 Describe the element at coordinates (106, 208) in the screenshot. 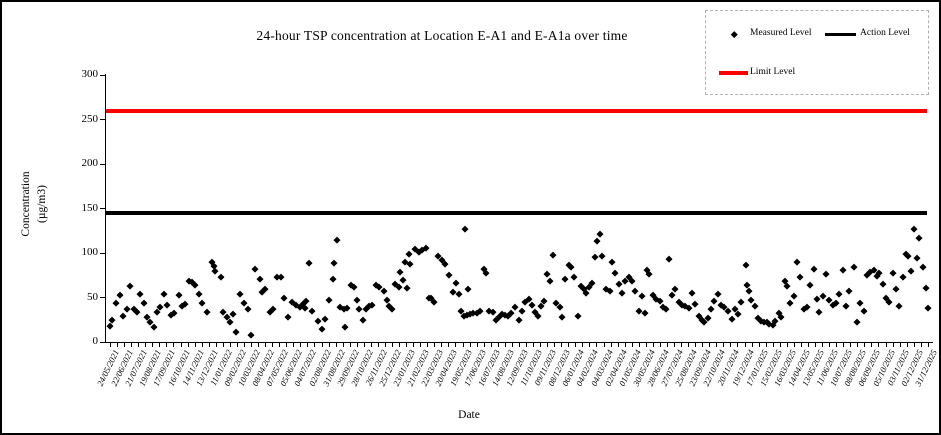

I see `y-axis-line` at that location.